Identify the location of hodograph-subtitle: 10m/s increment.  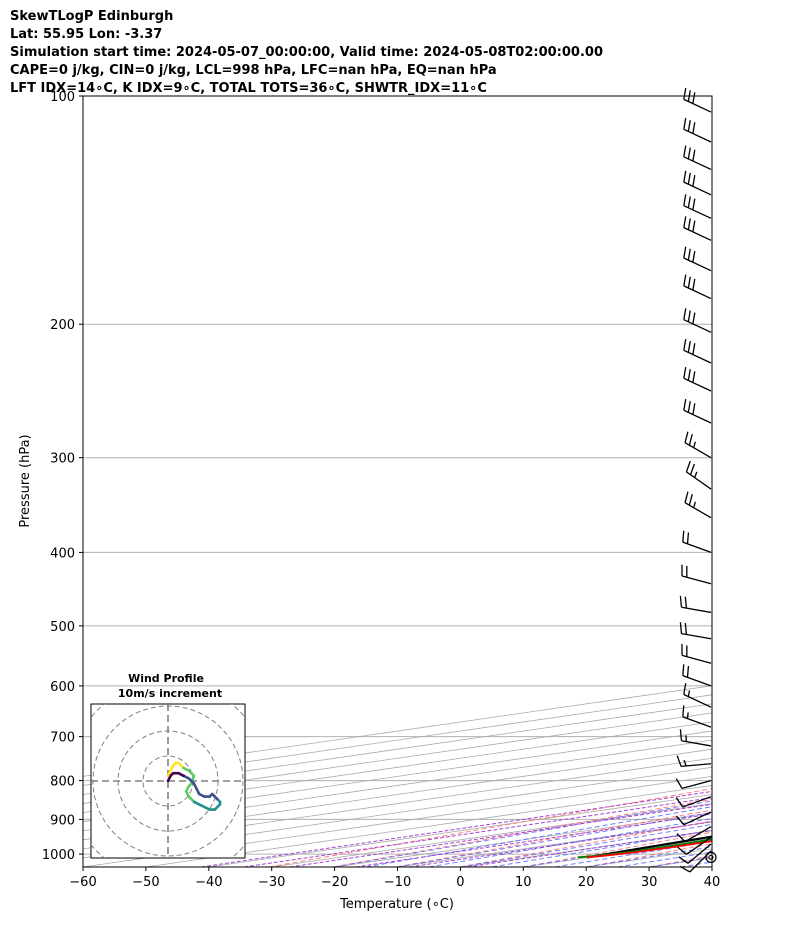
(170, 693).